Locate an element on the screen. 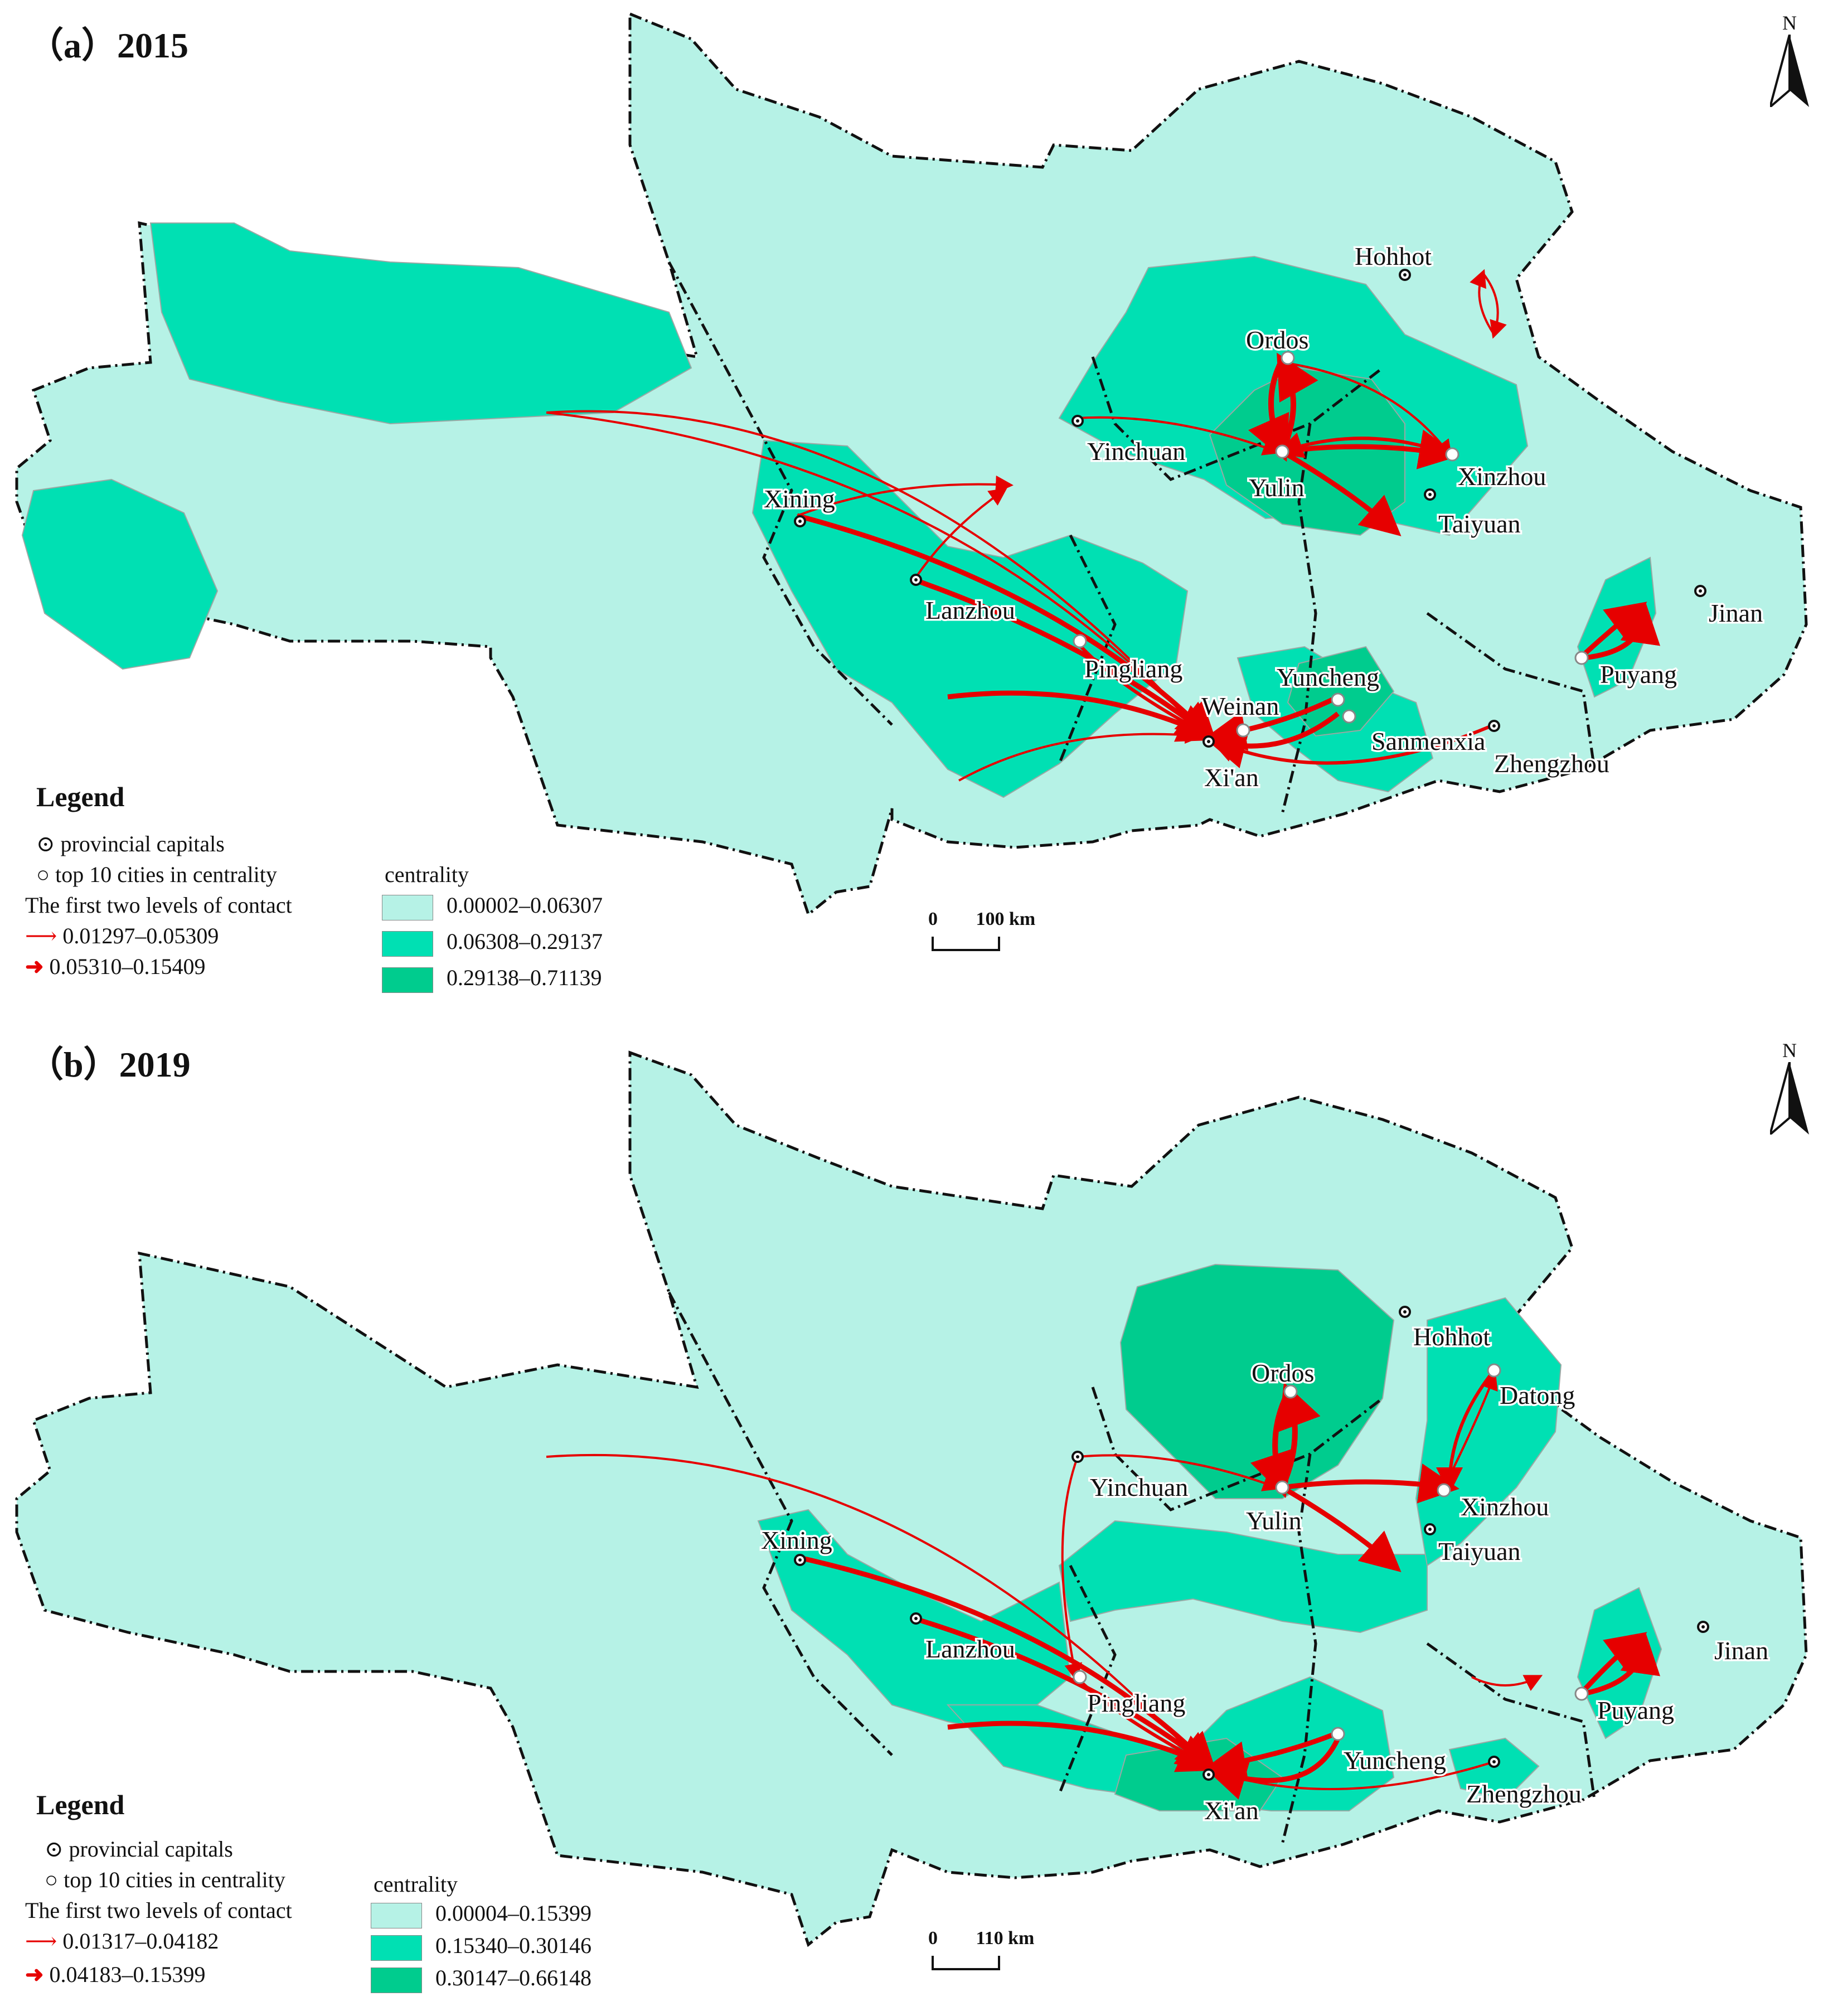 Image resolution: width=1828 pixels, height=2016 pixels. legend-centrality-class-3: 0.29138–0.71139 is located at coordinates (492, 979).